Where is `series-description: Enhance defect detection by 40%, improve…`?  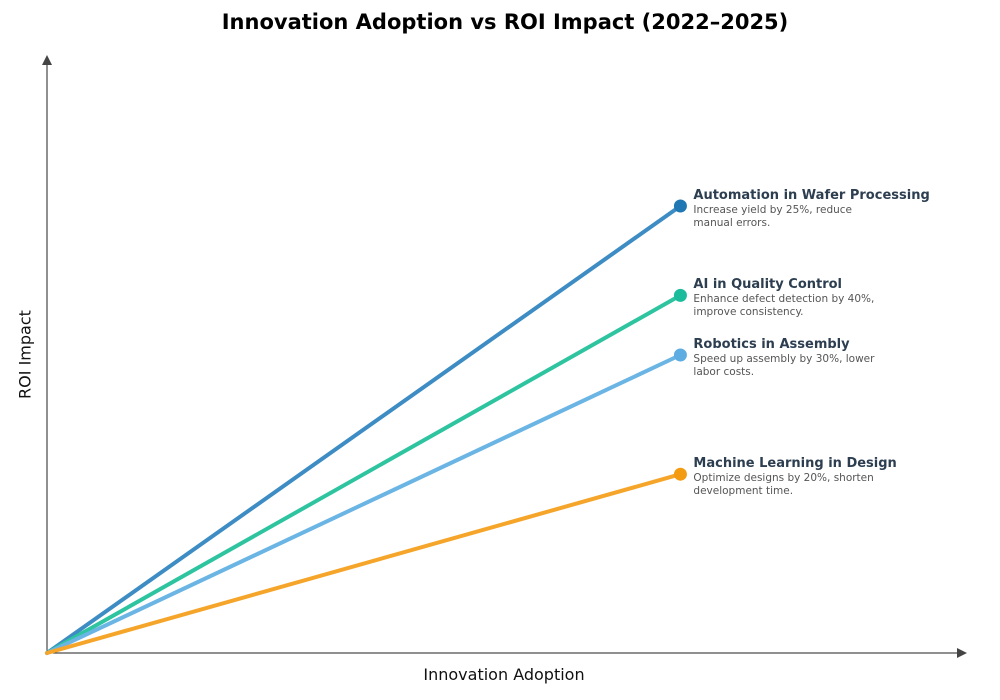 series-description: Enhance defect detection by 40%, improve… is located at coordinates (784, 306).